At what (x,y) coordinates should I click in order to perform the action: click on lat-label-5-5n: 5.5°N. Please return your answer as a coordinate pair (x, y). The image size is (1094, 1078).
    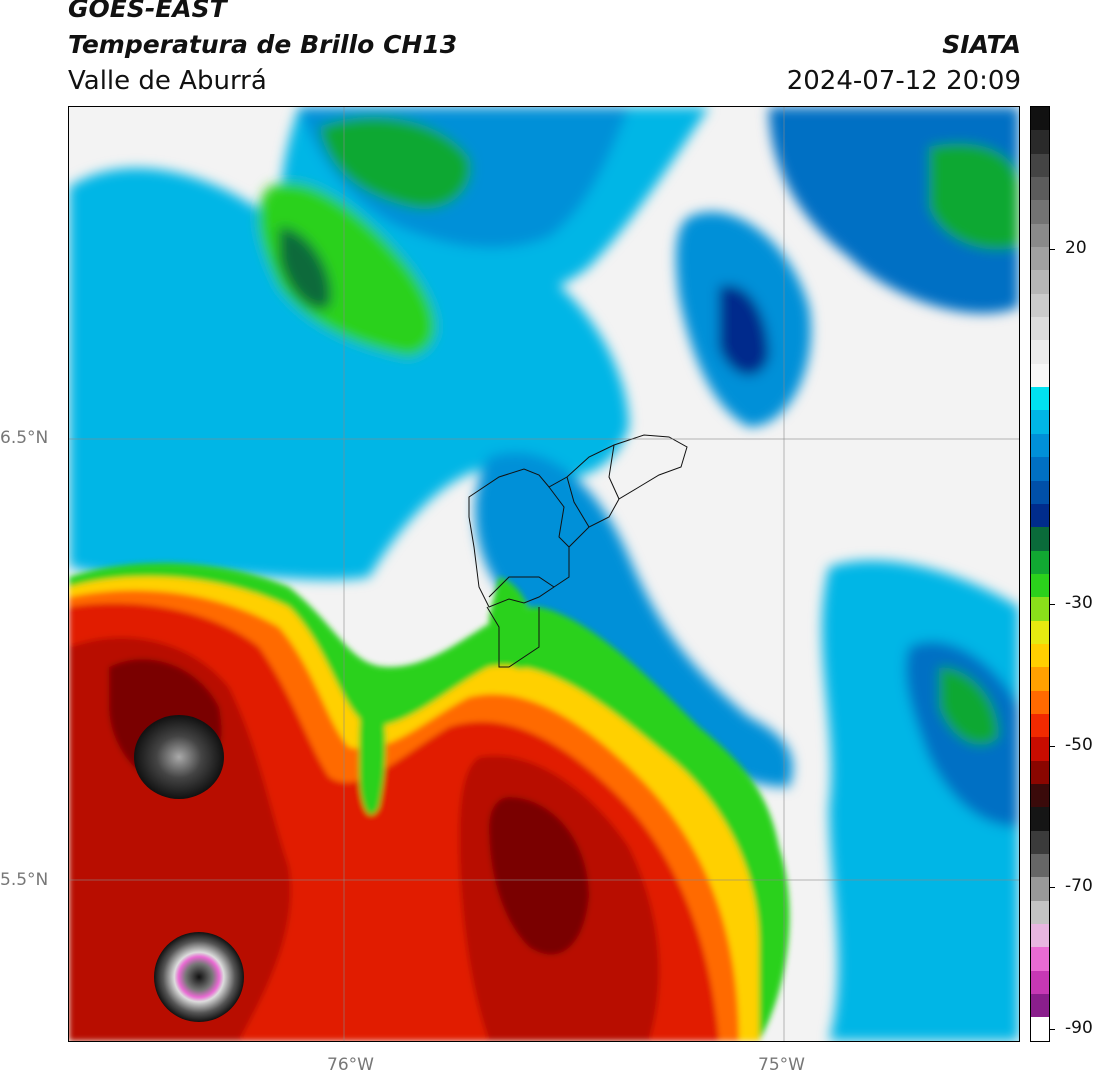
    Looking at the image, I should click on (24, 880).